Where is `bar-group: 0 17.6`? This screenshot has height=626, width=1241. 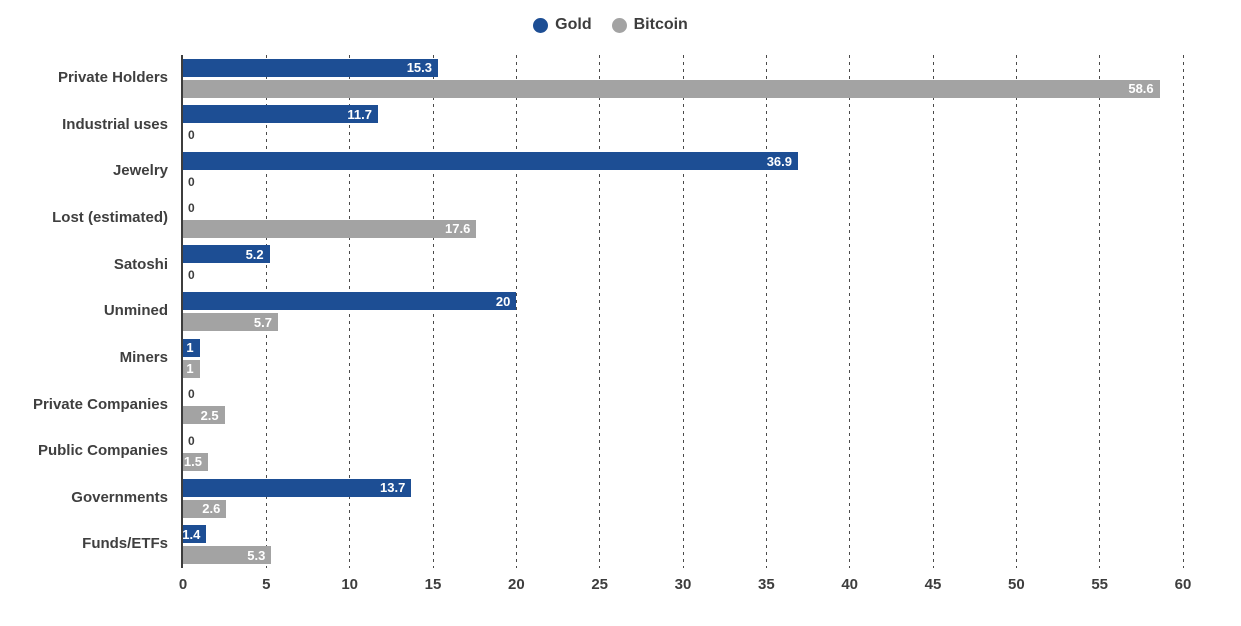
bar-group: 0 17.6 is located at coordinates (683, 218).